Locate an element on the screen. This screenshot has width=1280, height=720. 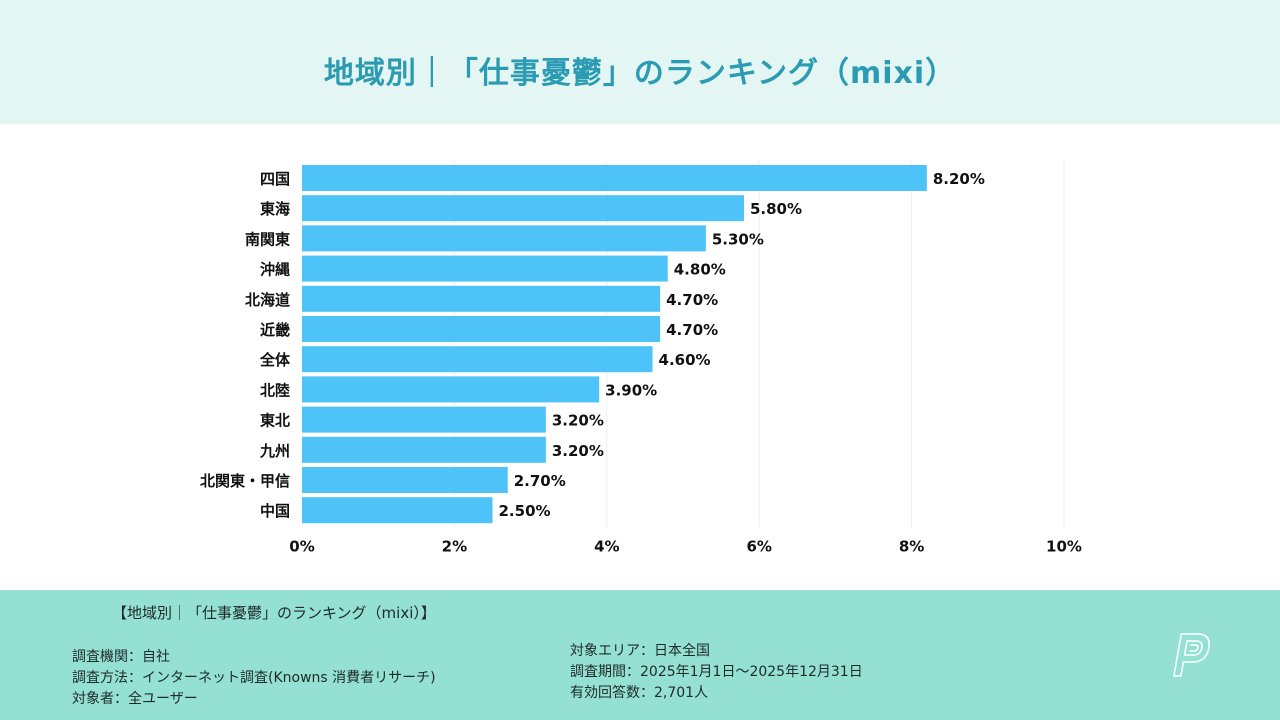
x-tick-label: 0% is located at coordinates (301, 546).